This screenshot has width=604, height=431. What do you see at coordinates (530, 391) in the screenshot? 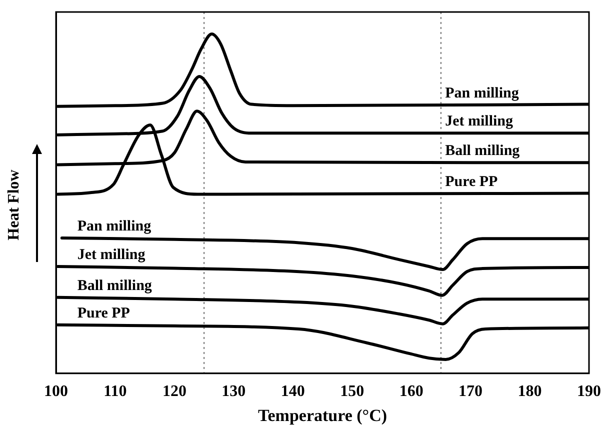
I see `x-tick-label: 180` at bounding box center [530, 391].